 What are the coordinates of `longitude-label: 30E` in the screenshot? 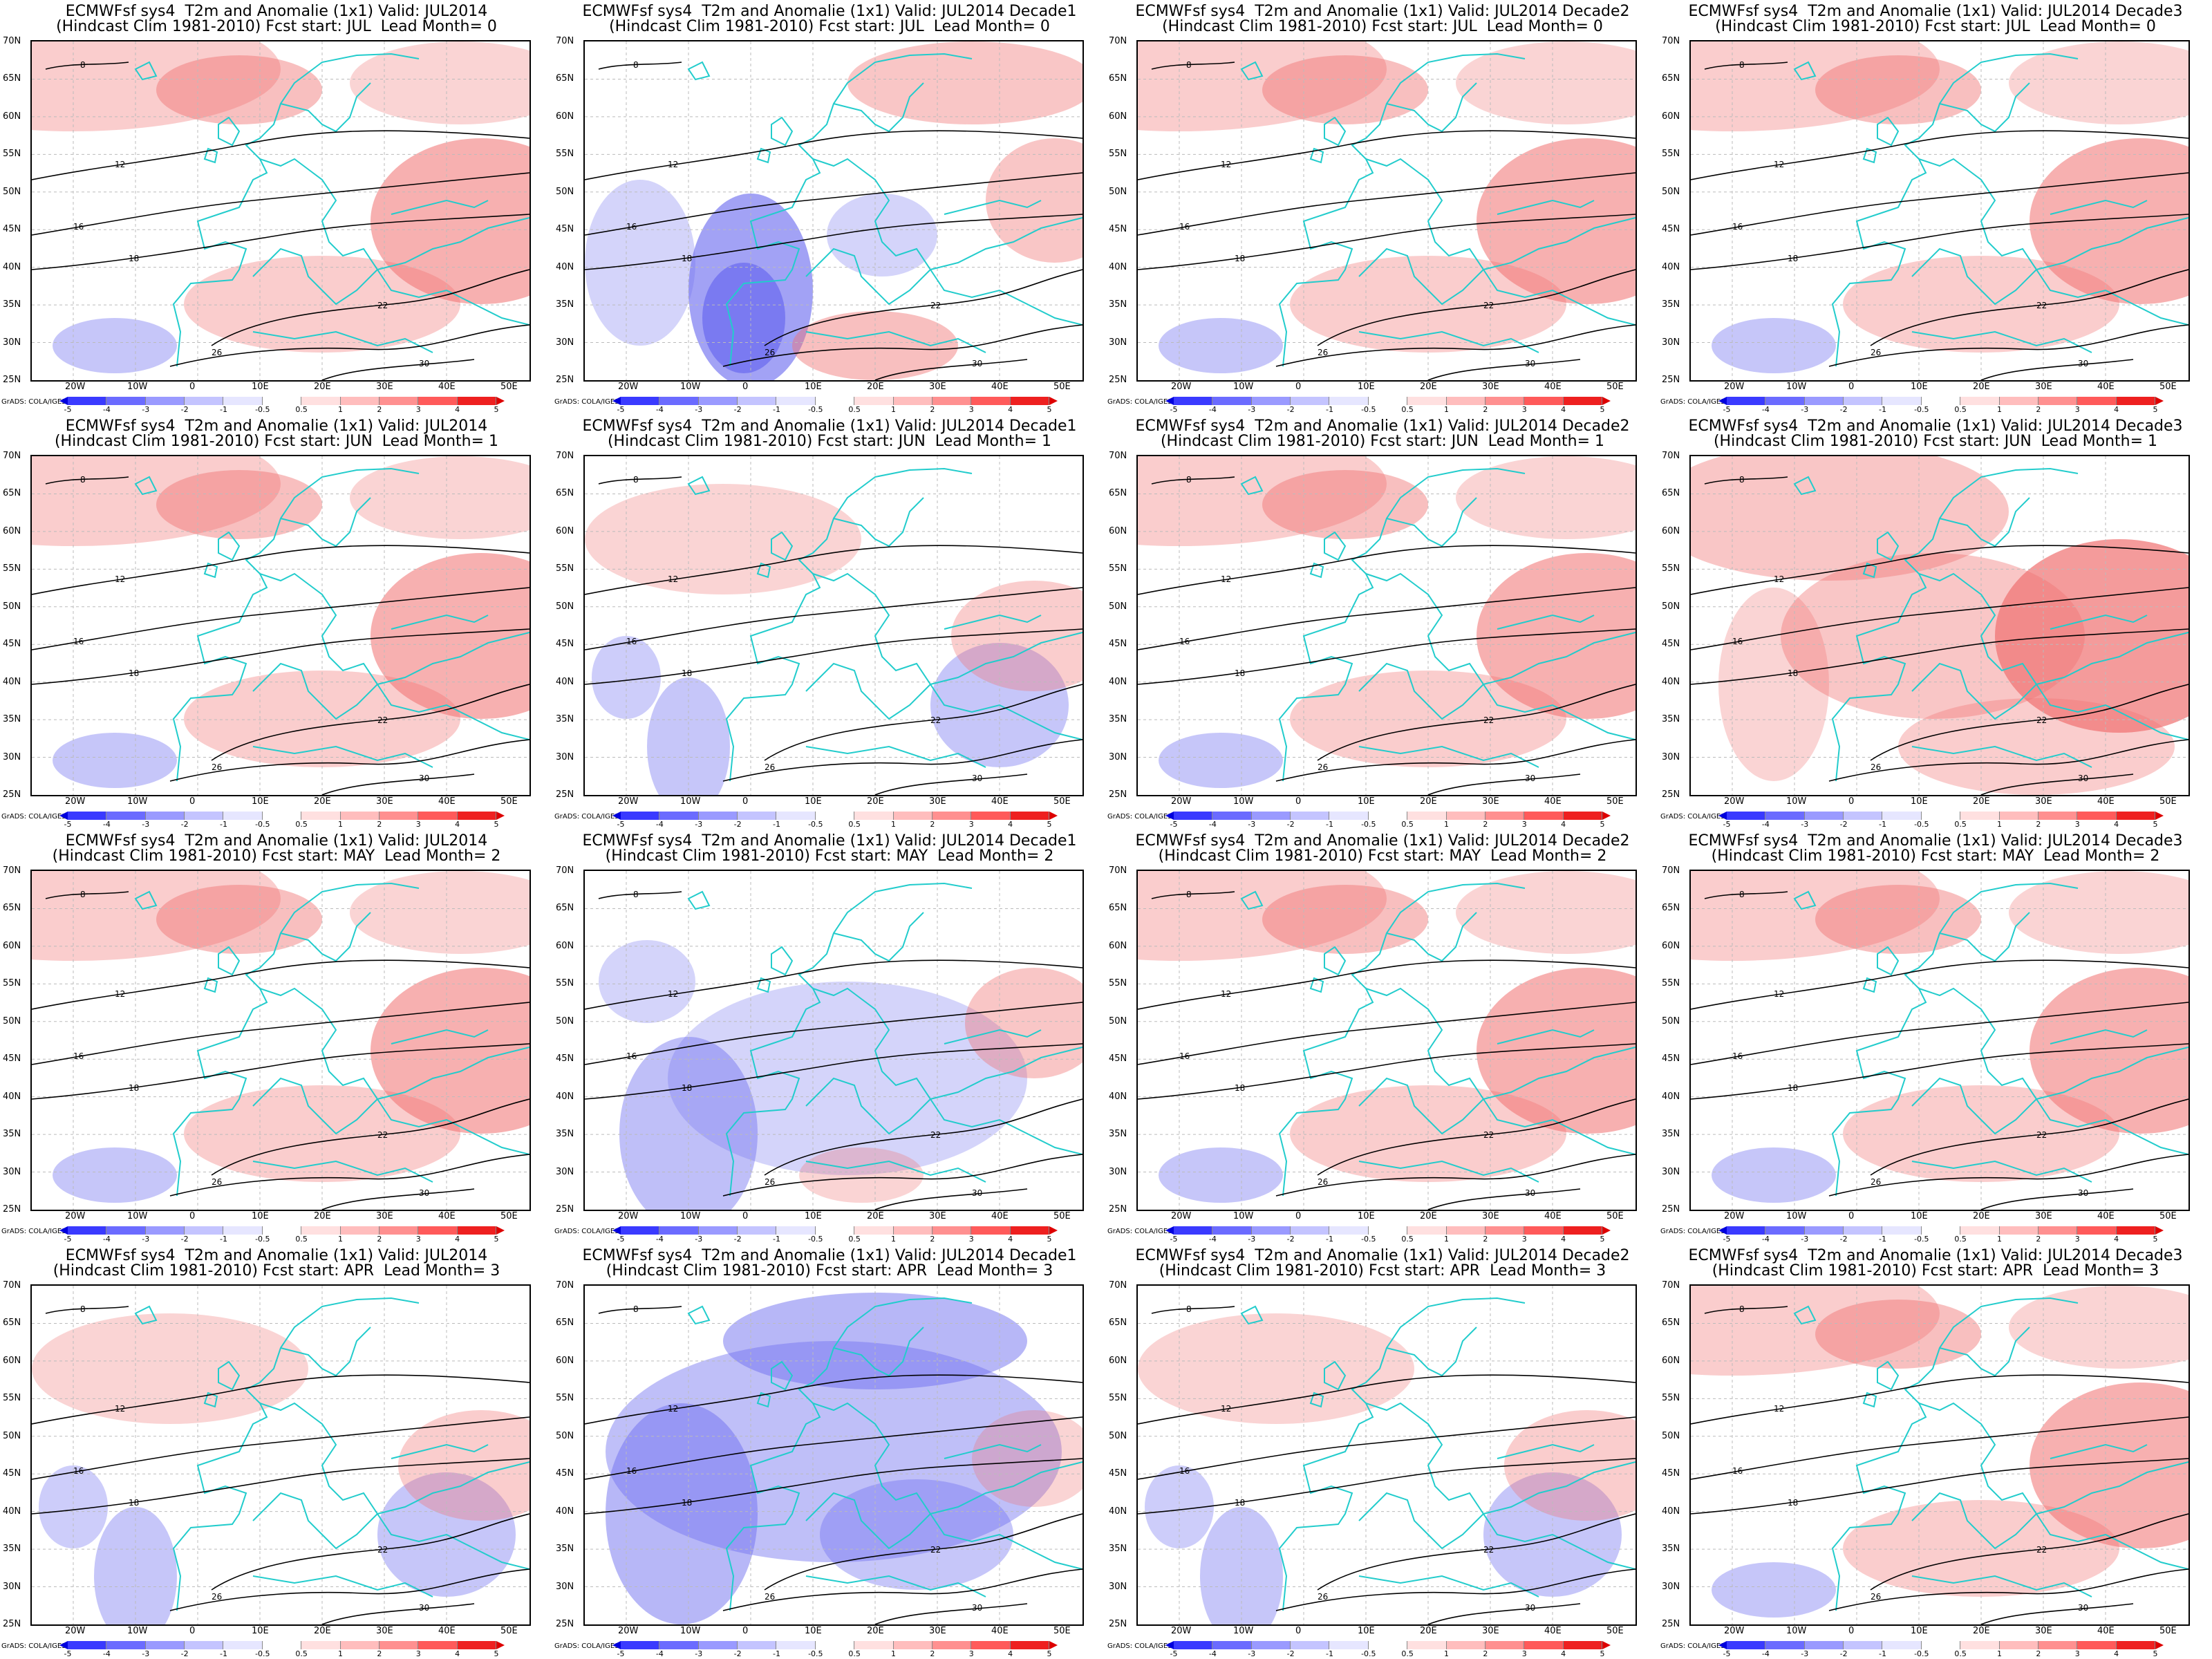 It's located at (385, 801).